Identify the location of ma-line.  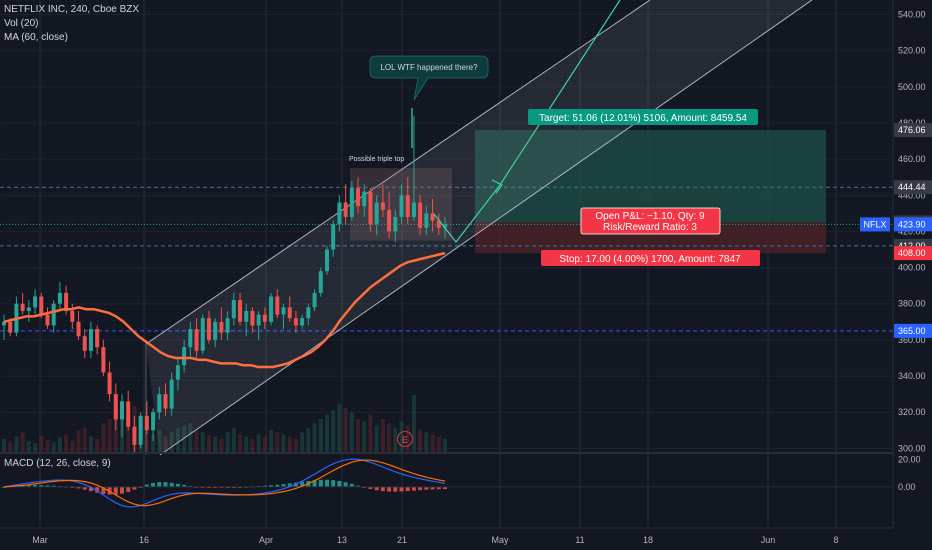
(224, 310).